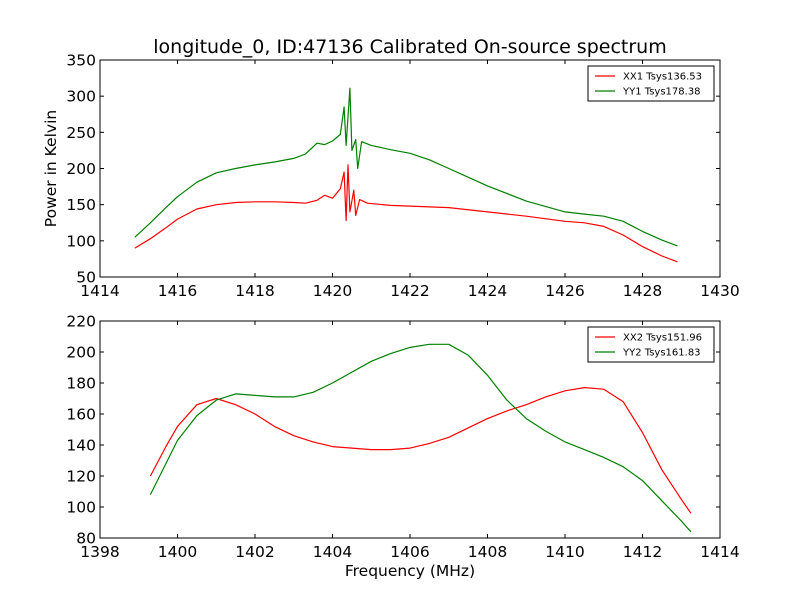 Image resolution: width=800 pixels, height=600 pixels. What do you see at coordinates (177, 291) in the screenshot?
I see `x-tick-label: 1416` at bounding box center [177, 291].